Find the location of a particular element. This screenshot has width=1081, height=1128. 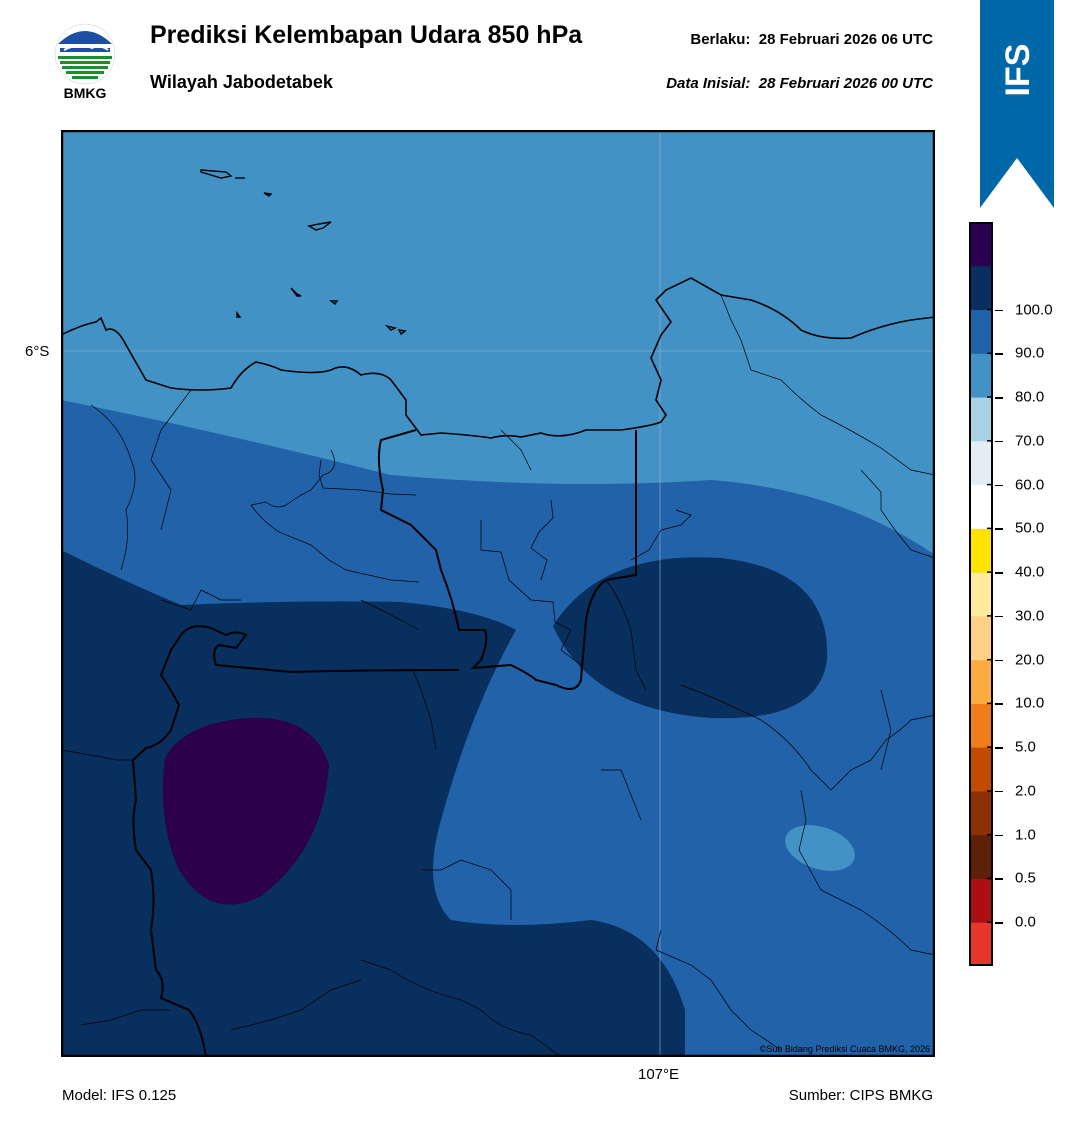

init-time-value: 28 Februari 2026 00 UTC is located at coordinates (845, 83).